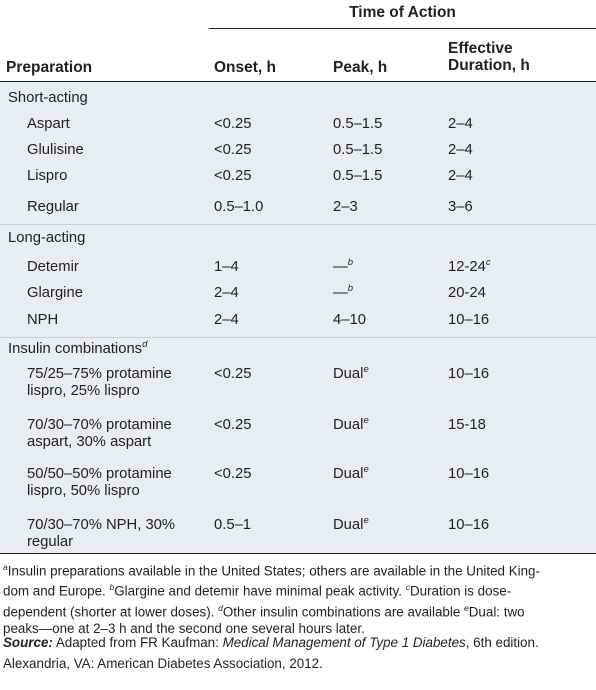 Image resolution: width=596 pixels, height=690 pixels. What do you see at coordinates (344, 642) in the screenshot?
I see `source-book-title: Medical Management of Type 1 Diabetes` at bounding box center [344, 642].